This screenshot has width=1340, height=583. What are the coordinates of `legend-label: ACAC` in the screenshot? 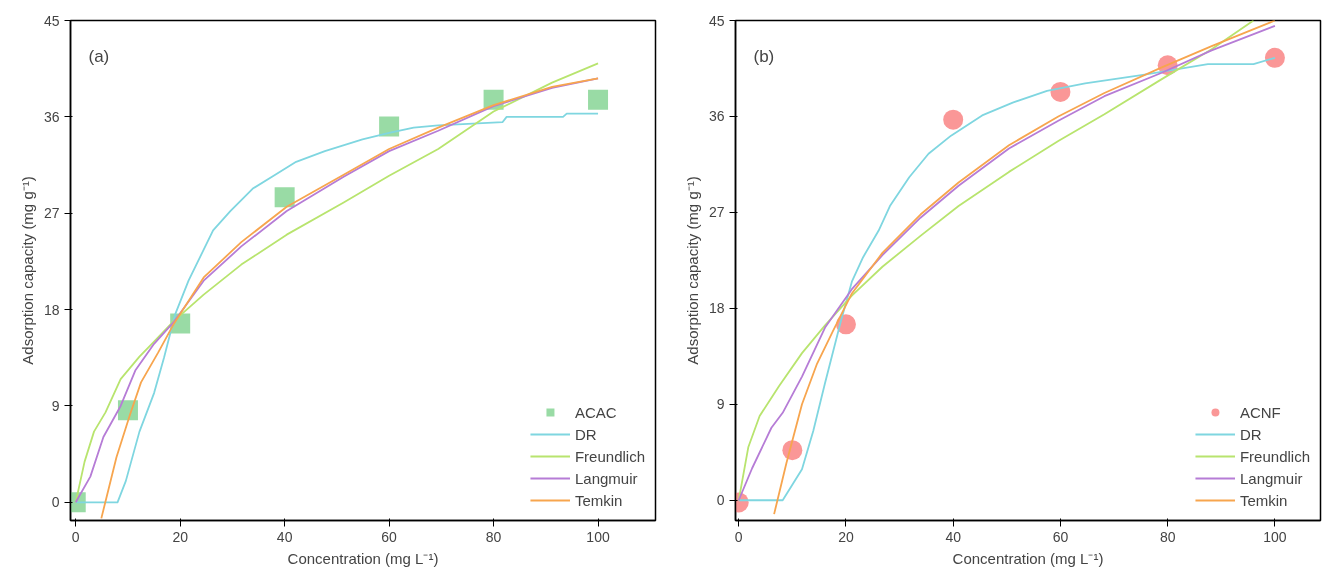 It's located at (595, 412).